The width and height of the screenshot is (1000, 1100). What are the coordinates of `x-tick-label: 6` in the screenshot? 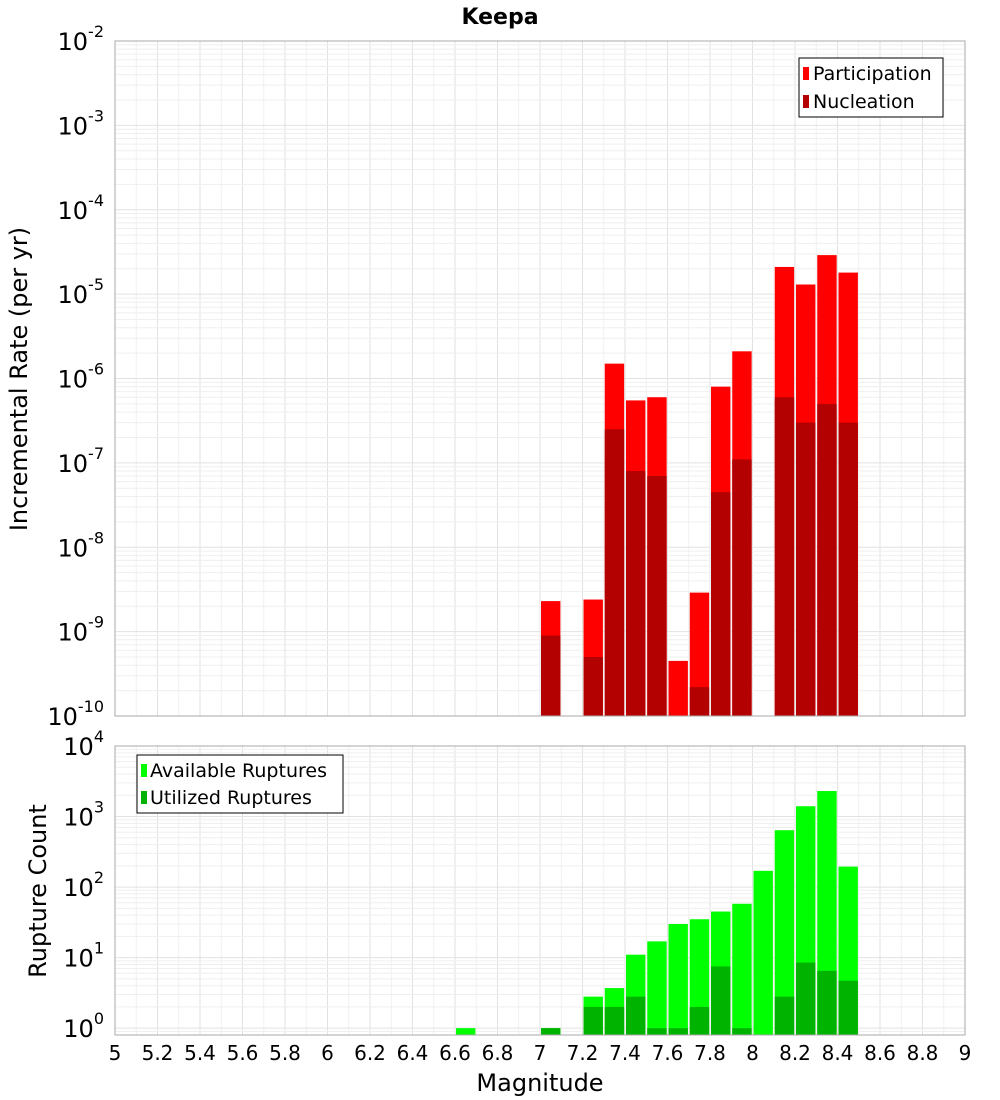 It's located at (327, 1053).